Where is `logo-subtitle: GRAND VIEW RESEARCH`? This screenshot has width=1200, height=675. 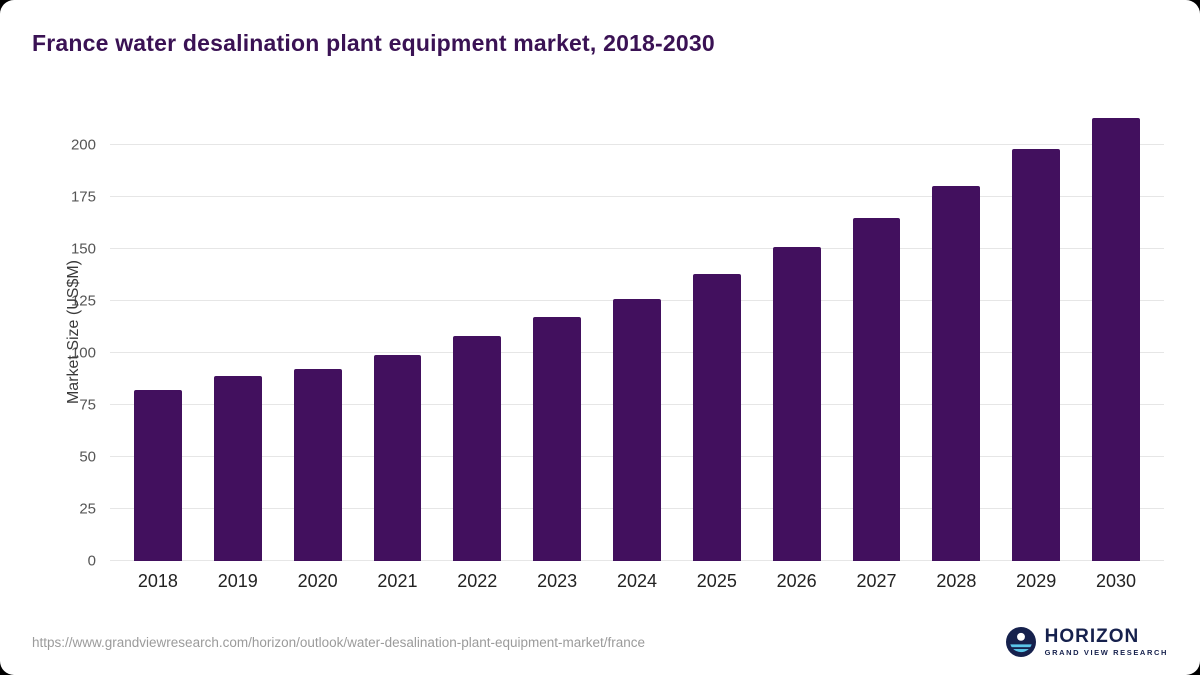 logo-subtitle: GRAND VIEW RESEARCH is located at coordinates (1106, 653).